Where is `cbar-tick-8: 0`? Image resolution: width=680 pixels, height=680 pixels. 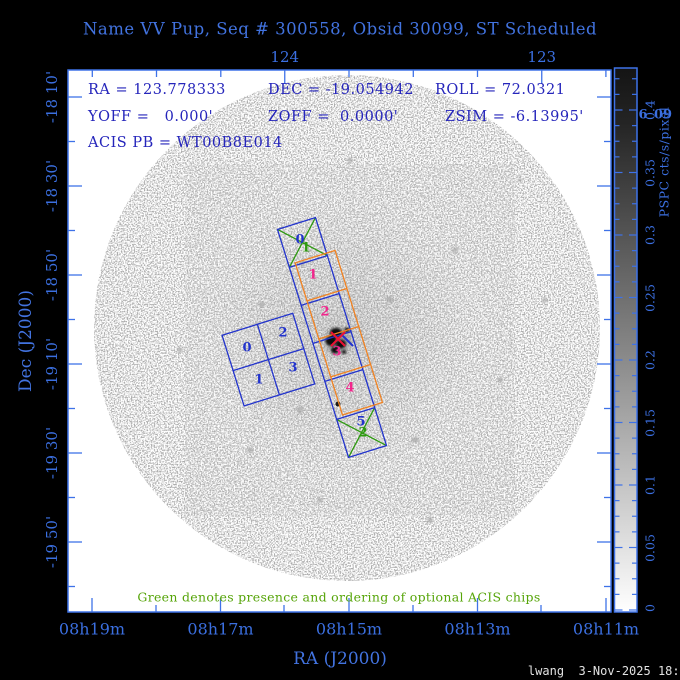 cbar-tick-8: 0 is located at coordinates (650, 608).